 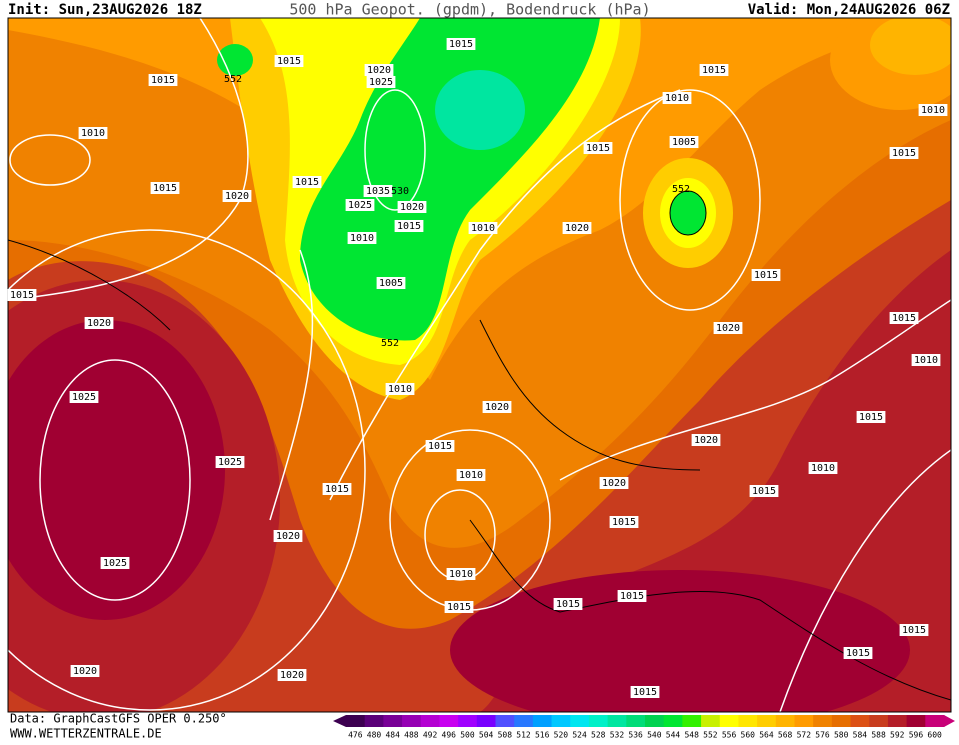 I want to click on scale-label: 588, so click(x=878, y=735).